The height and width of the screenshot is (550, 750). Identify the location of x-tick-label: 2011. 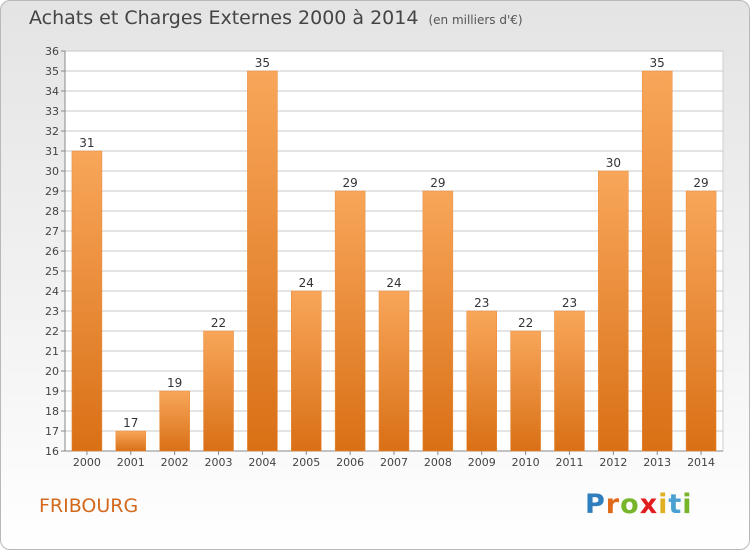
(569, 462).